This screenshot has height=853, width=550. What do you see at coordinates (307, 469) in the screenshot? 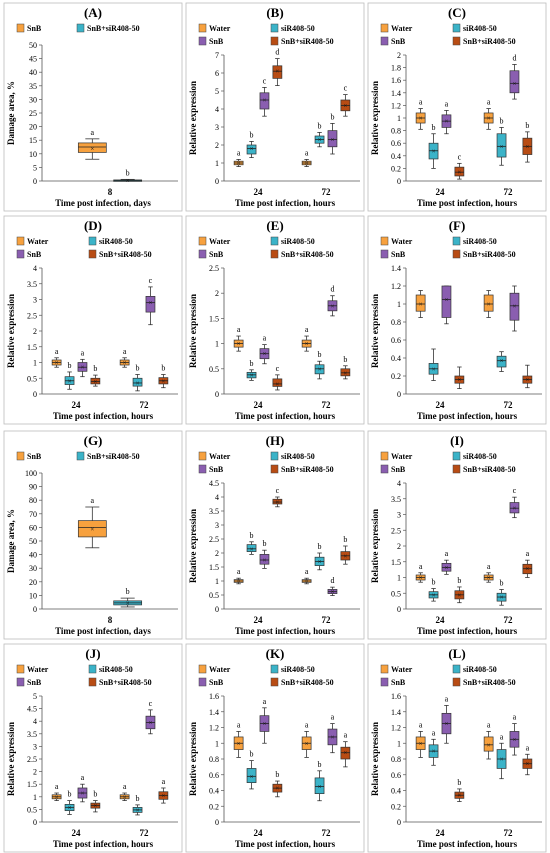
I see `legend-entry: SnB+siR408-50` at bounding box center [307, 469].